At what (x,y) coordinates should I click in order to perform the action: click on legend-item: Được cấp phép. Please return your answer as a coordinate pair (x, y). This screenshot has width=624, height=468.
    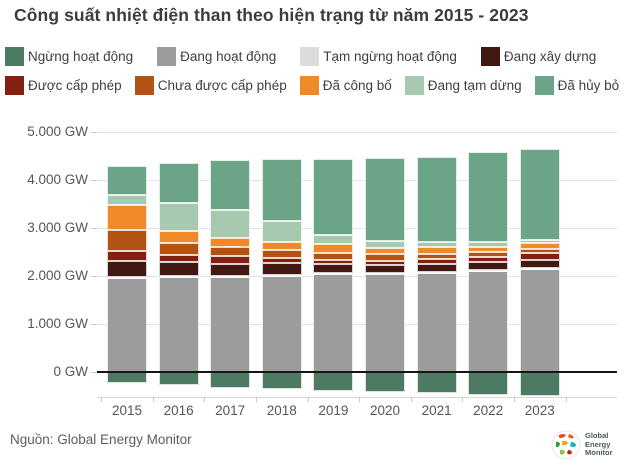
    Looking at the image, I should click on (63, 85).